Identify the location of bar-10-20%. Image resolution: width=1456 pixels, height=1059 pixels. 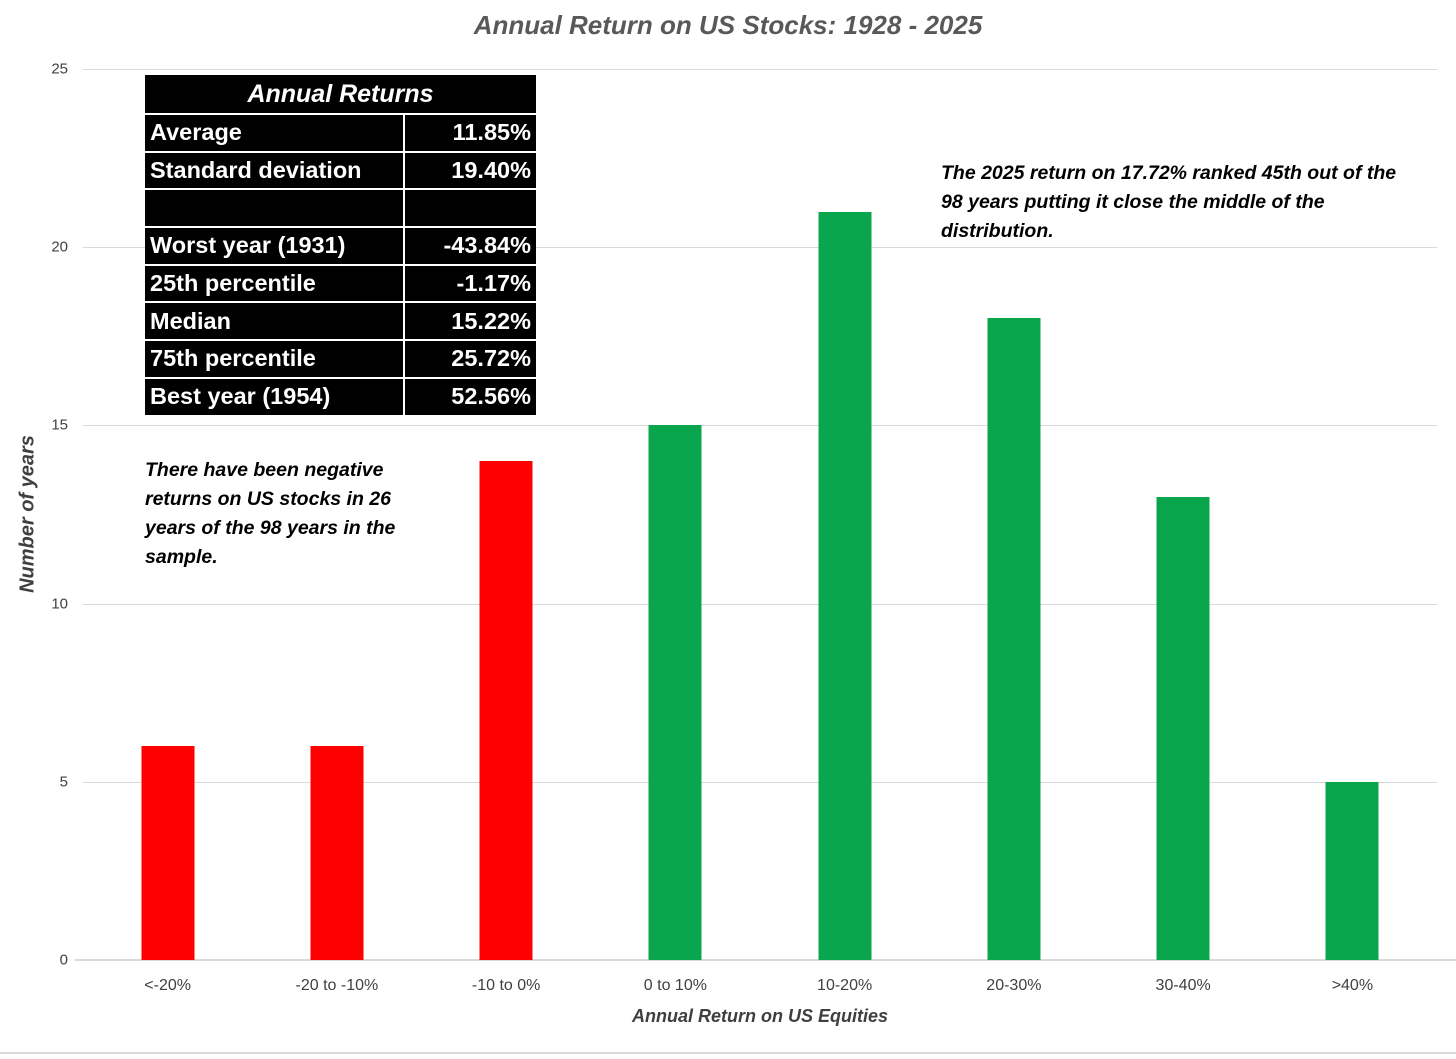
(845, 585).